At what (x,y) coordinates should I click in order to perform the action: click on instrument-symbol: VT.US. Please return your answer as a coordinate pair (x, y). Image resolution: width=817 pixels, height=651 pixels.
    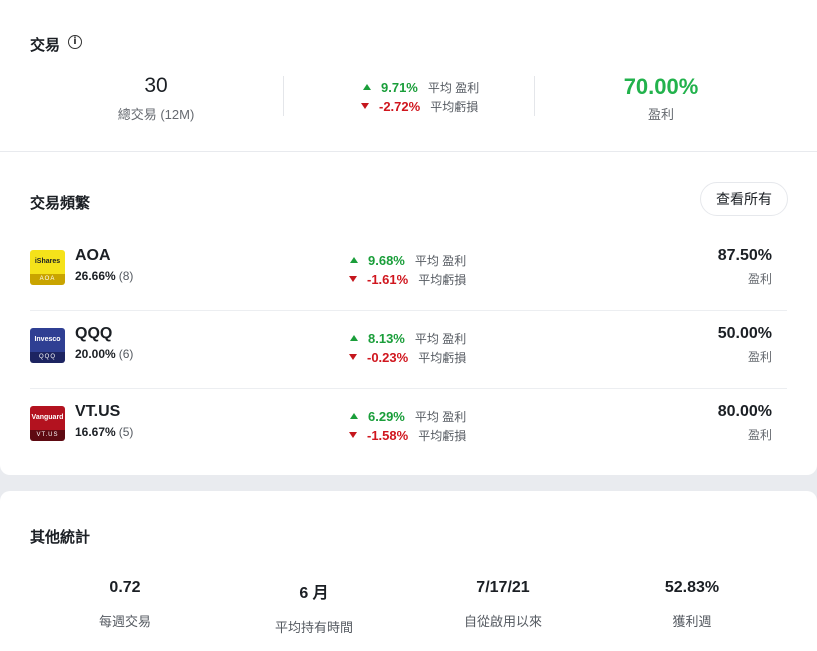
    Looking at the image, I should click on (98, 411).